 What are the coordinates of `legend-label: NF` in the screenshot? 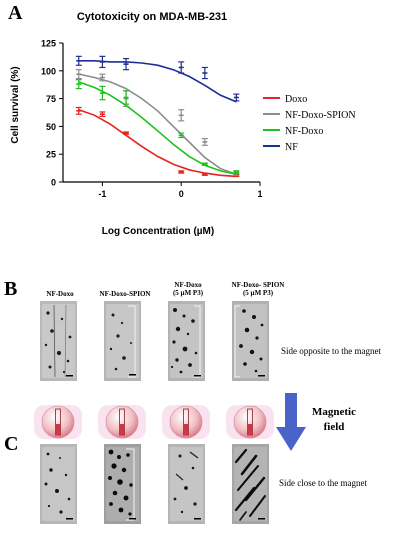 It's located at (291, 147).